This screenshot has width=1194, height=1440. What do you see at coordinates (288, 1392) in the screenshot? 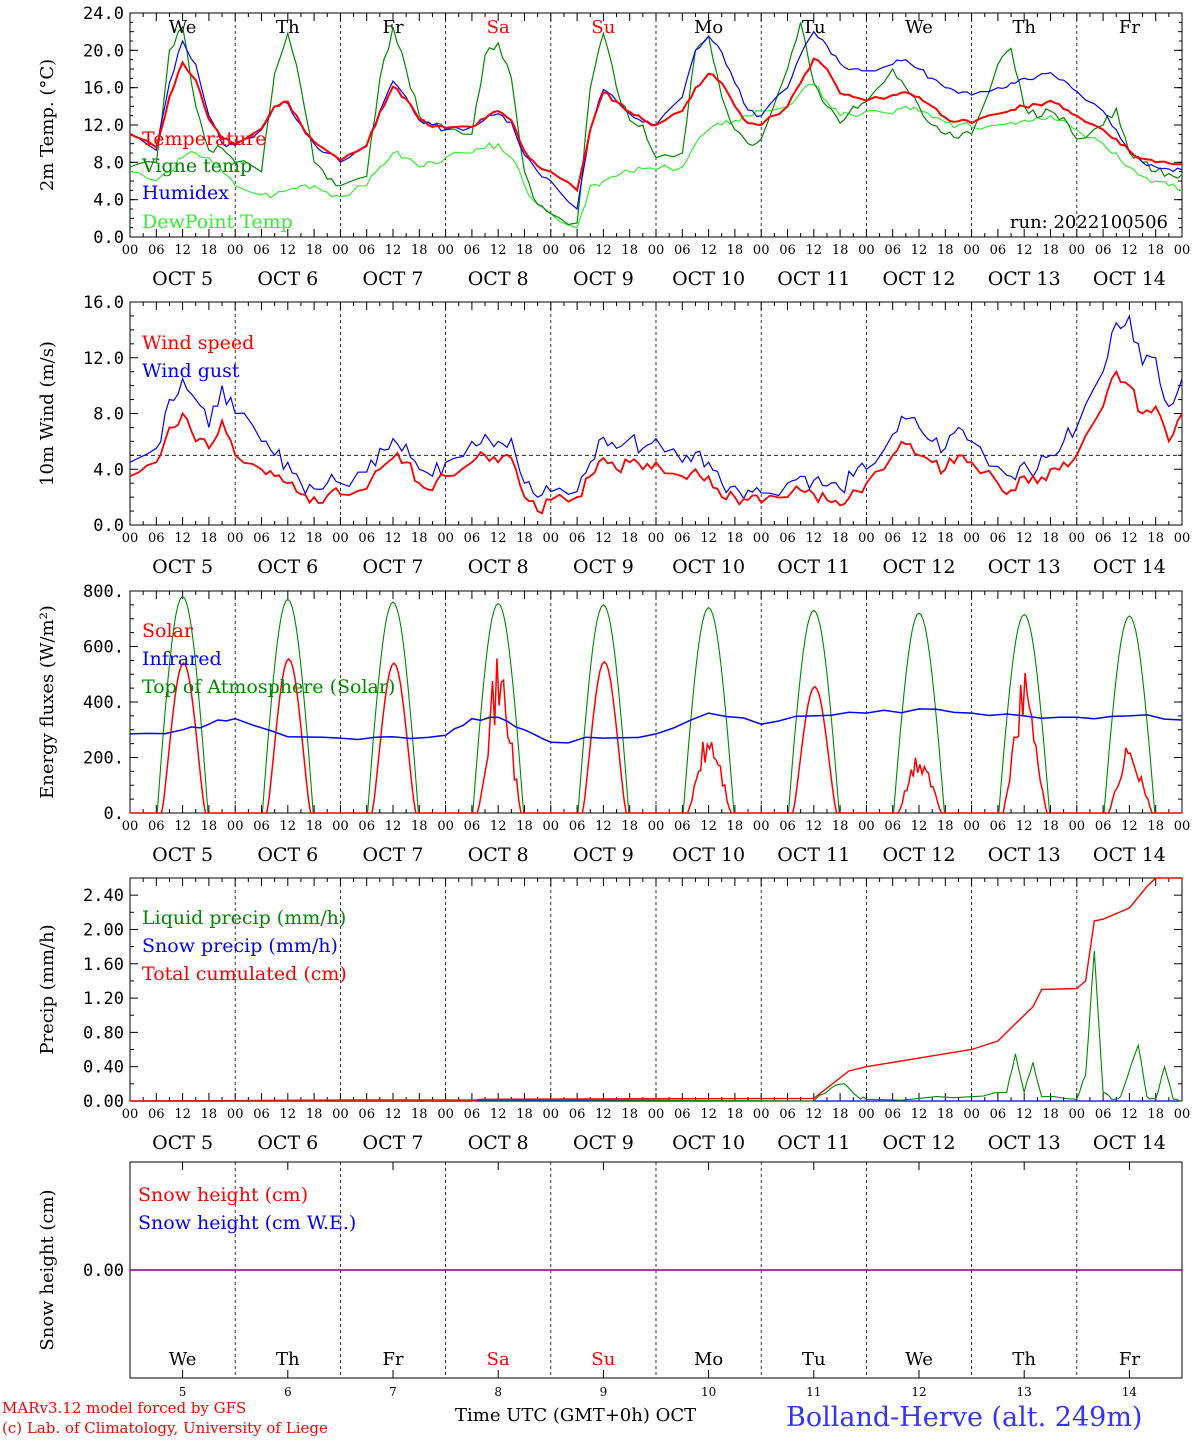
I see `day-number-label: 6` at bounding box center [288, 1392].